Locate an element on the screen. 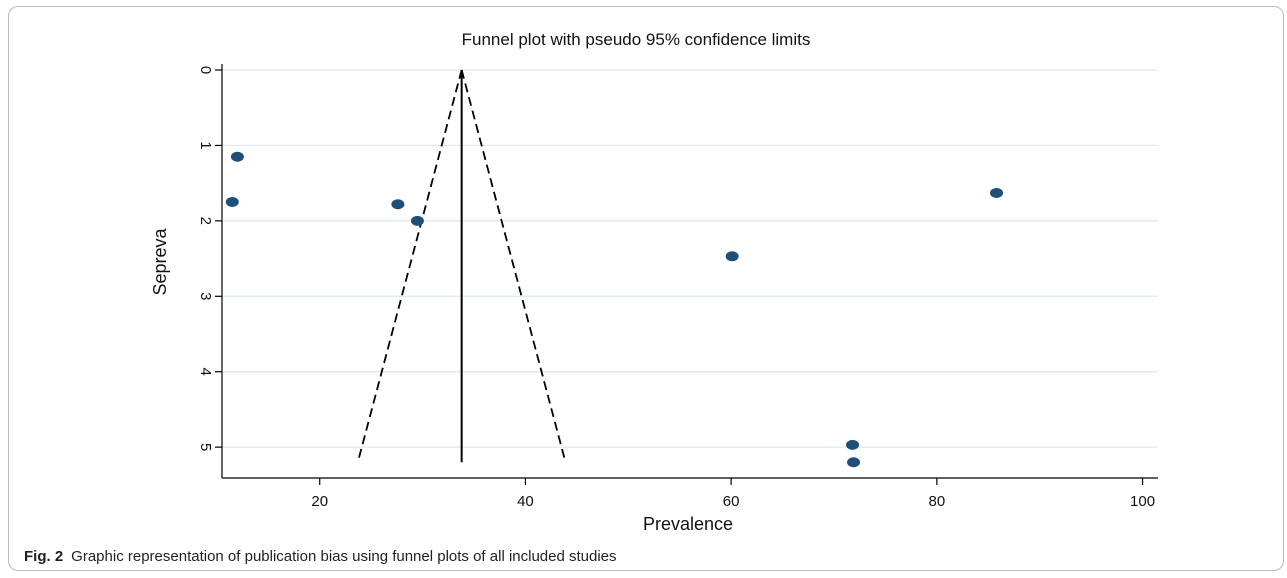 The image size is (1287, 578). y-tick-label-3: 3 is located at coordinates (205, 296).